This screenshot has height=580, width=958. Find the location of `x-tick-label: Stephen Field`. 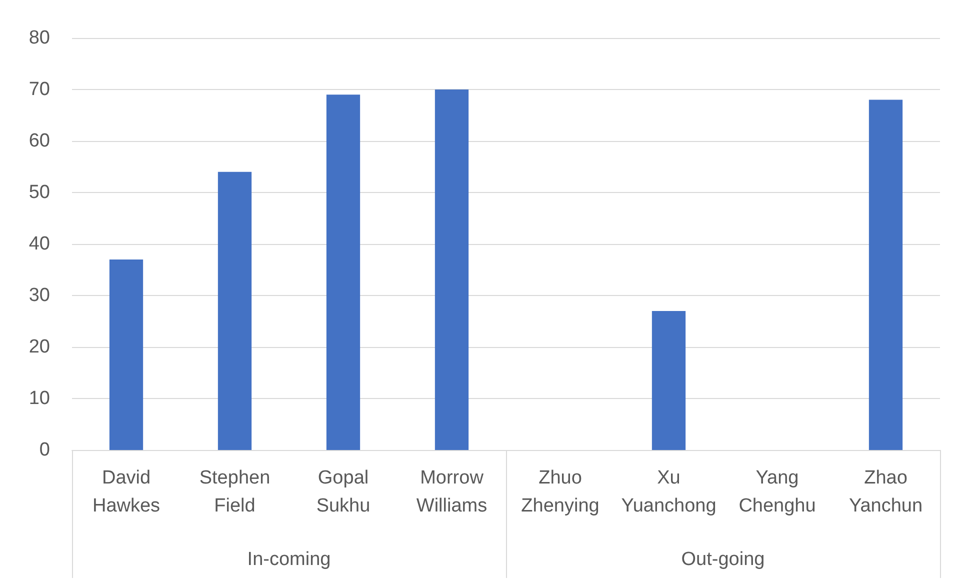

x-tick-label: Stephen Field is located at coordinates (234, 492).